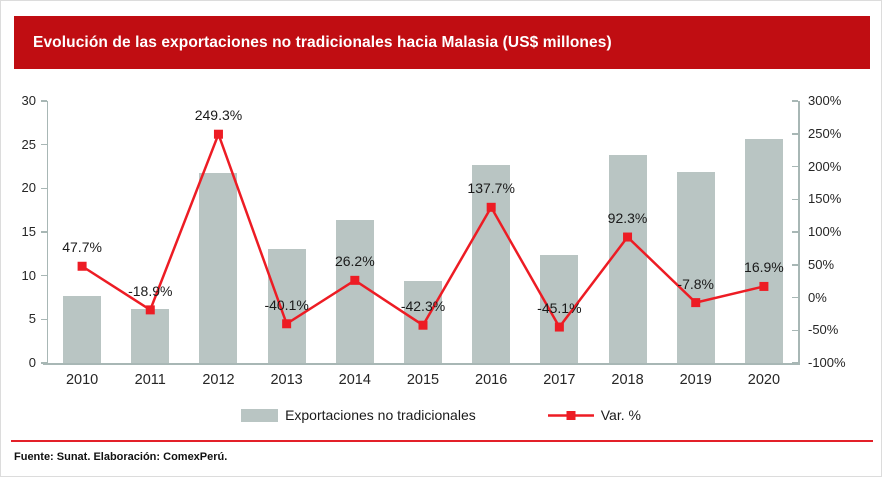 Image resolution: width=882 pixels, height=477 pixels. I want to click on right-axis-tick-label: 100%, so click(825, 231).